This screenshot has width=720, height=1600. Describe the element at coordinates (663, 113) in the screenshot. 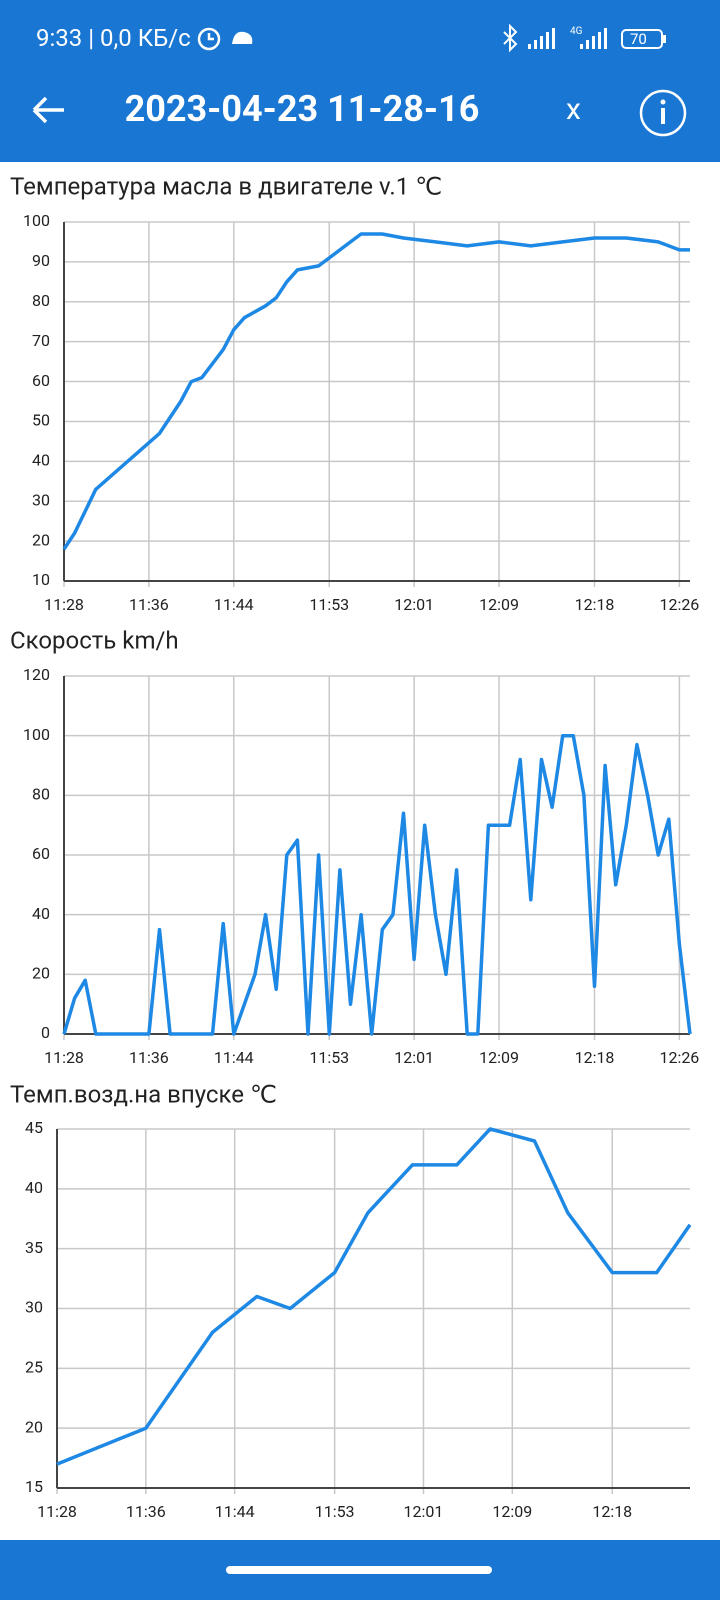

I see `info-button` at that location.